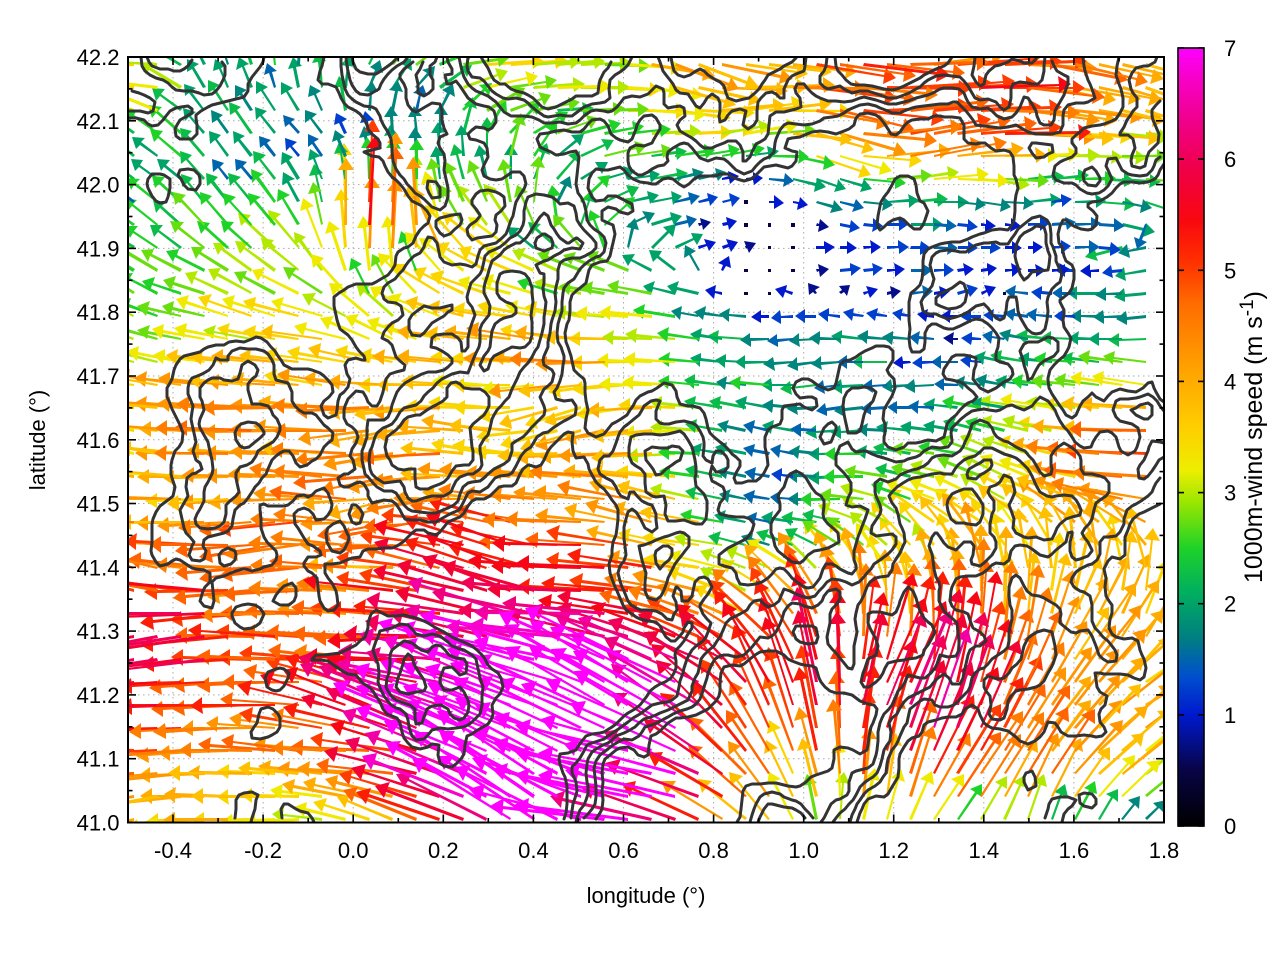 The image size is (1280, 960). Describe the element at coordinates (98, 440) in the screenshot. I see `svg-text: 41.6` at that location.